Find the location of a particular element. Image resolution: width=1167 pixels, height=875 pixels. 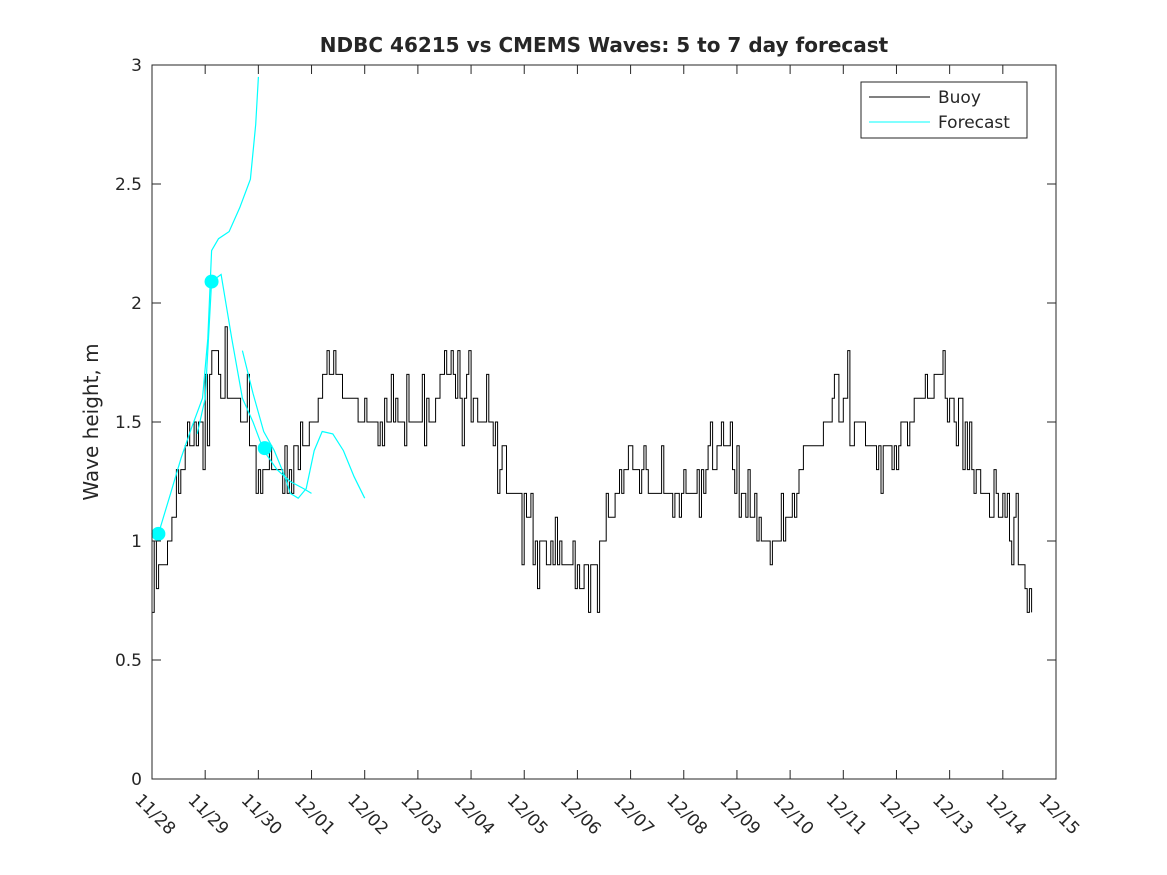

legend-buoy-label: Buoy is located at coordinates (959, 98).